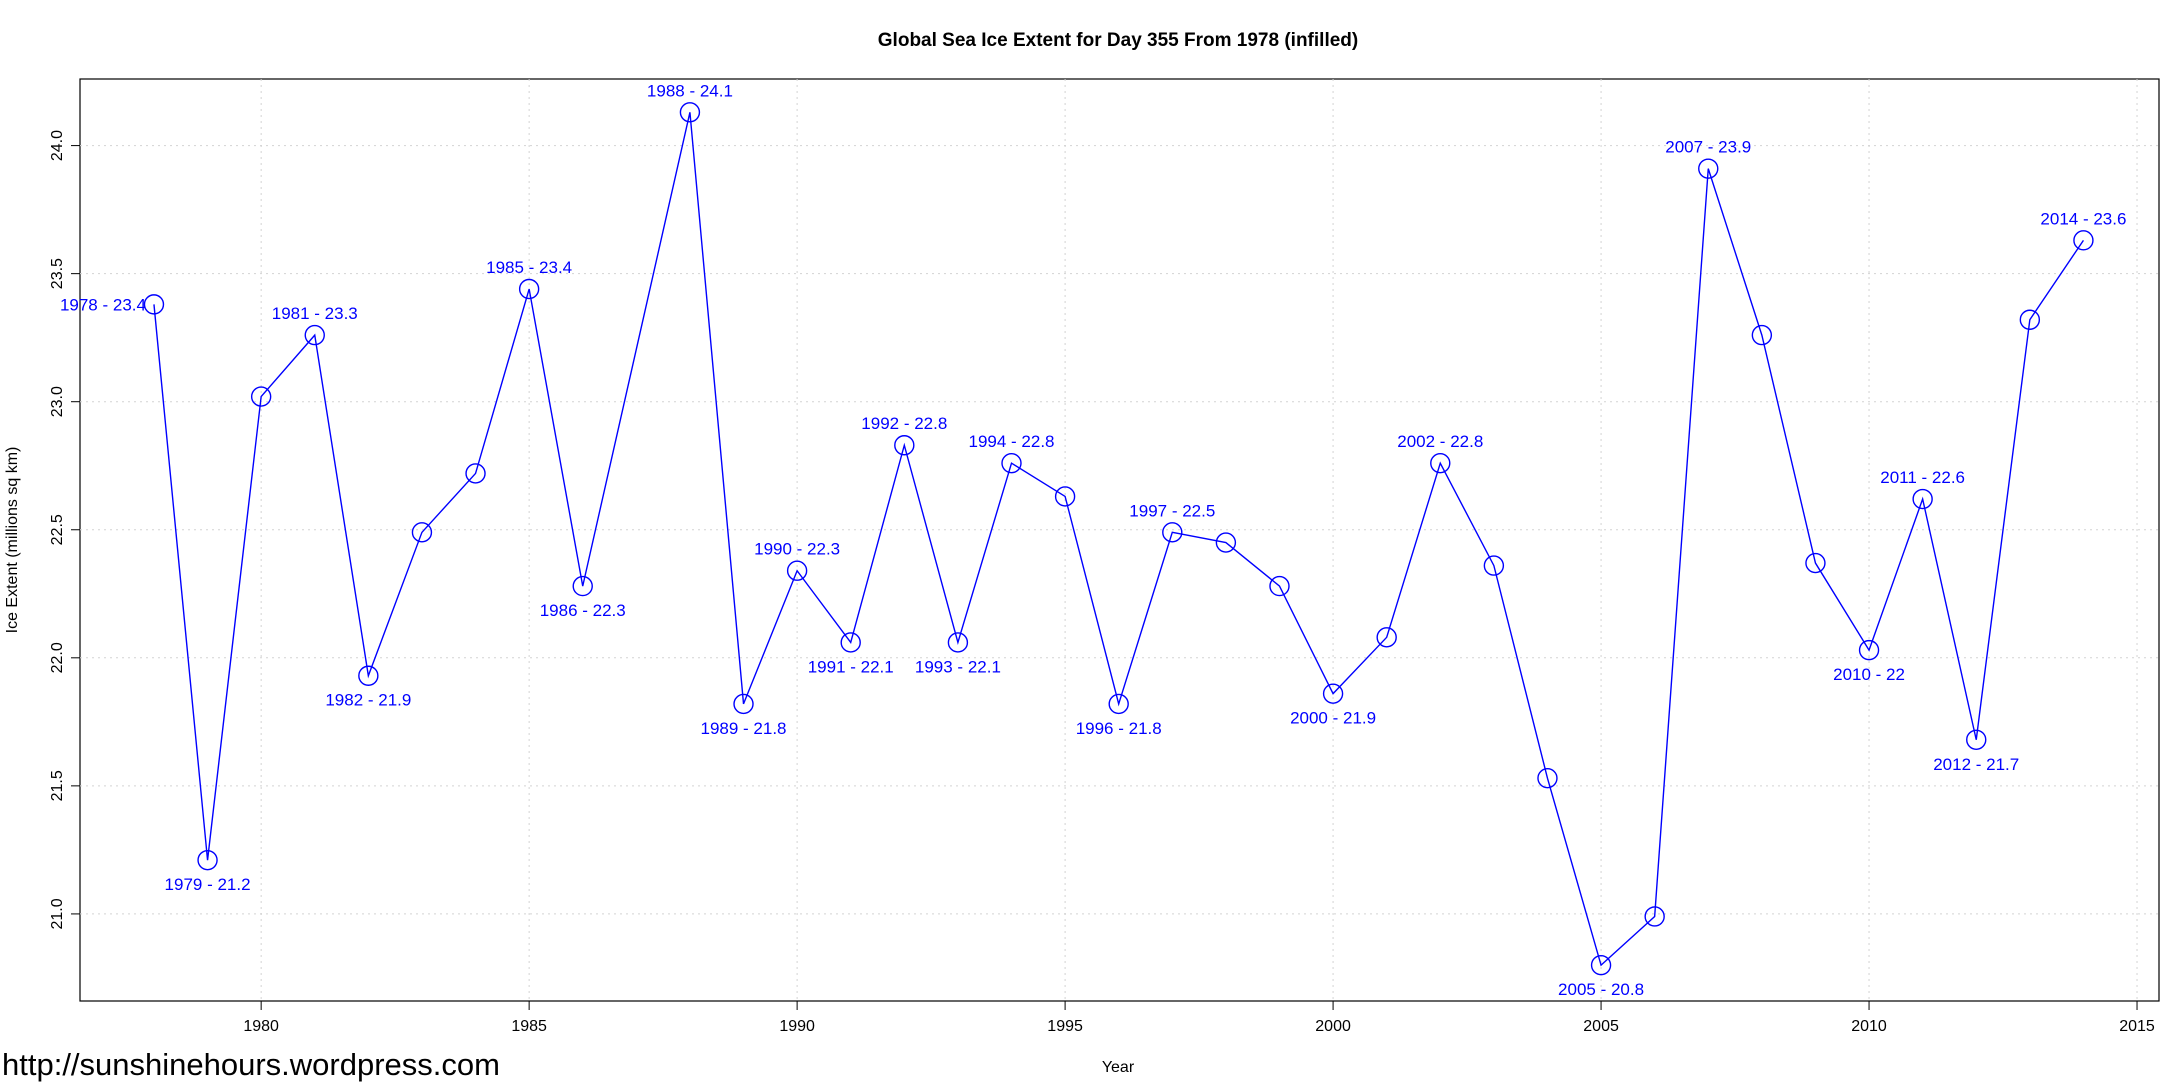  What do you see at coordinates (1119, 728) in the screenshot?
I see `data-label: 1996 - 21.8` at bounding box center [1119, 728].